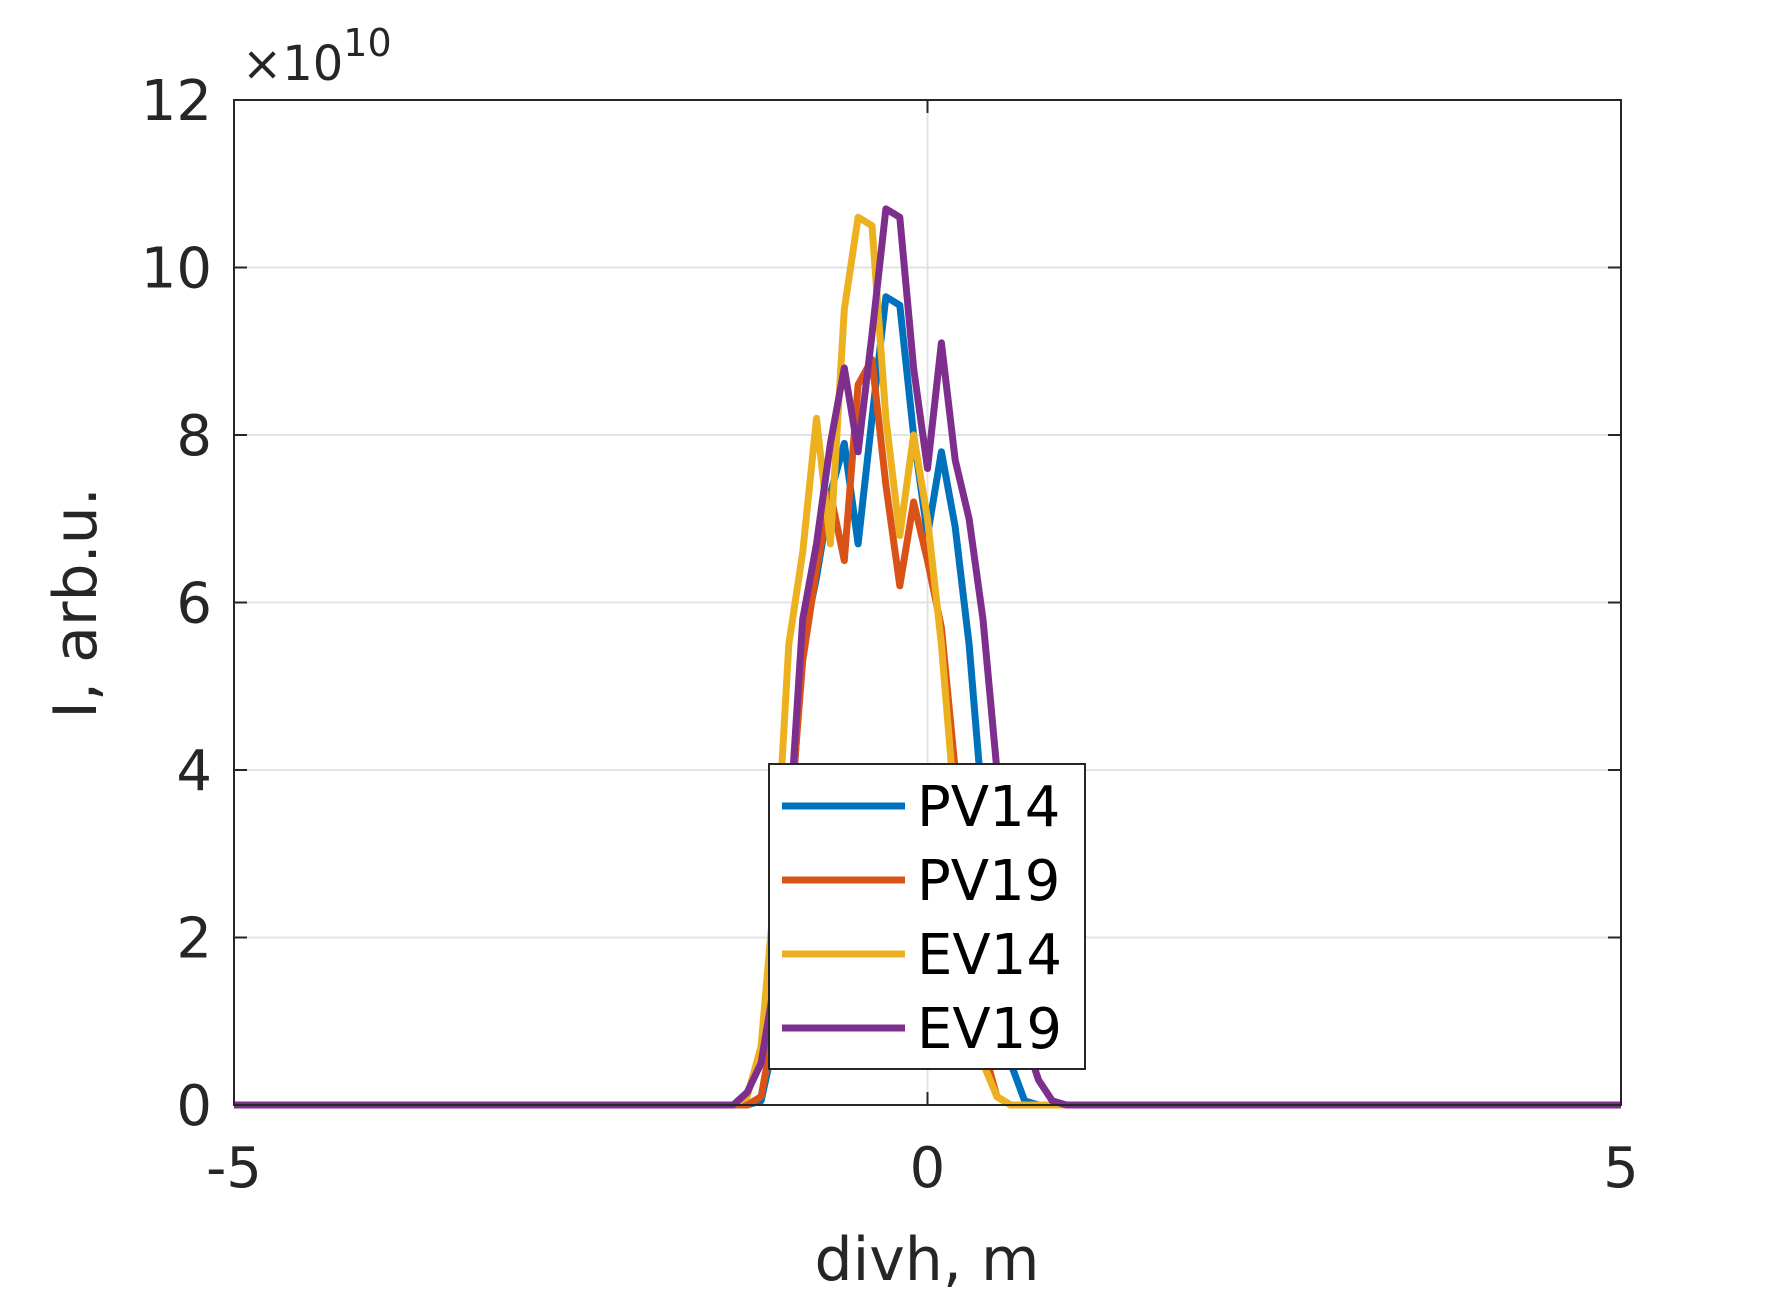 The height and width of the screenshot is (1295, 1781). What do you see at coordinates (194, 771) in the screenshot?
I see `y-tick-label: 4` at bounding box center [194, 771].